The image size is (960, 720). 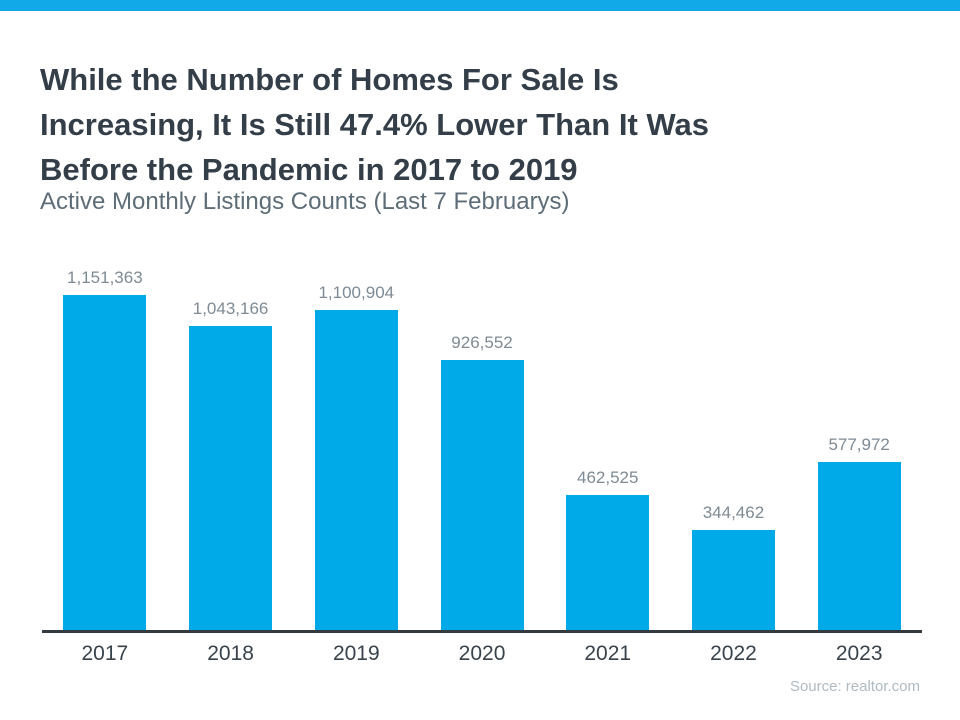 What do you see at coordinates (480, 5) in the screenshot?
I see `top-accent-bar` at bounding box center [480, 5].